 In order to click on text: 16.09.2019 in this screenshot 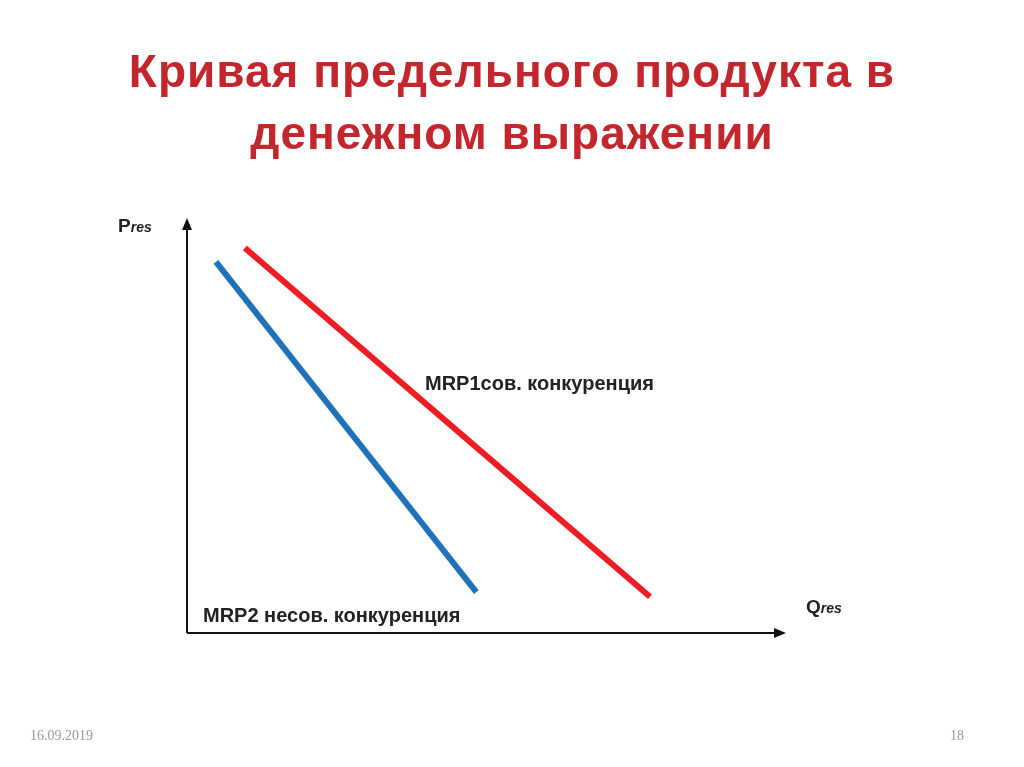, I will do `click(61, 736)`.